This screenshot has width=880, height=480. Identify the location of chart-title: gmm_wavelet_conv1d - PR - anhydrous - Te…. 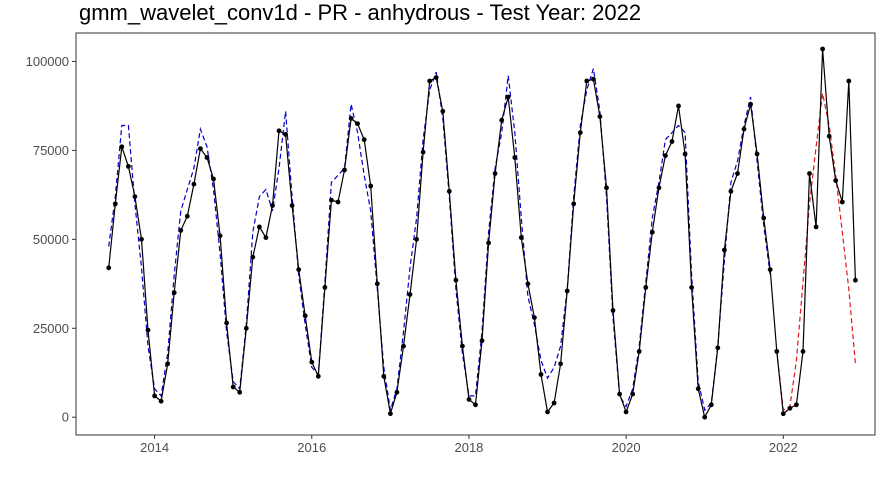
(360, 12).